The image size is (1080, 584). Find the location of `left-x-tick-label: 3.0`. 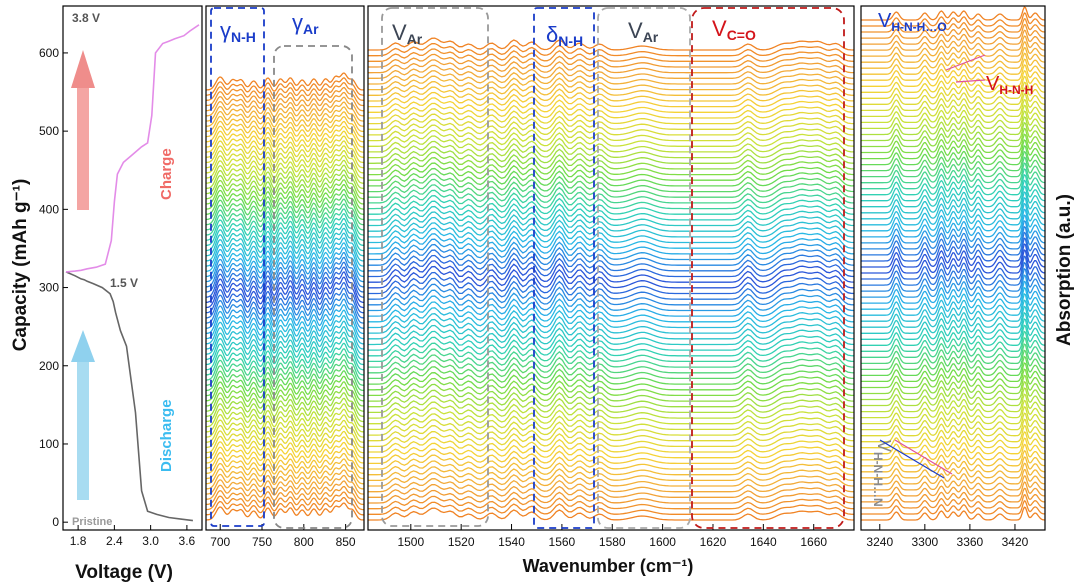

left-x-tick-label: 3.0 is located at coordinates (150, 541).